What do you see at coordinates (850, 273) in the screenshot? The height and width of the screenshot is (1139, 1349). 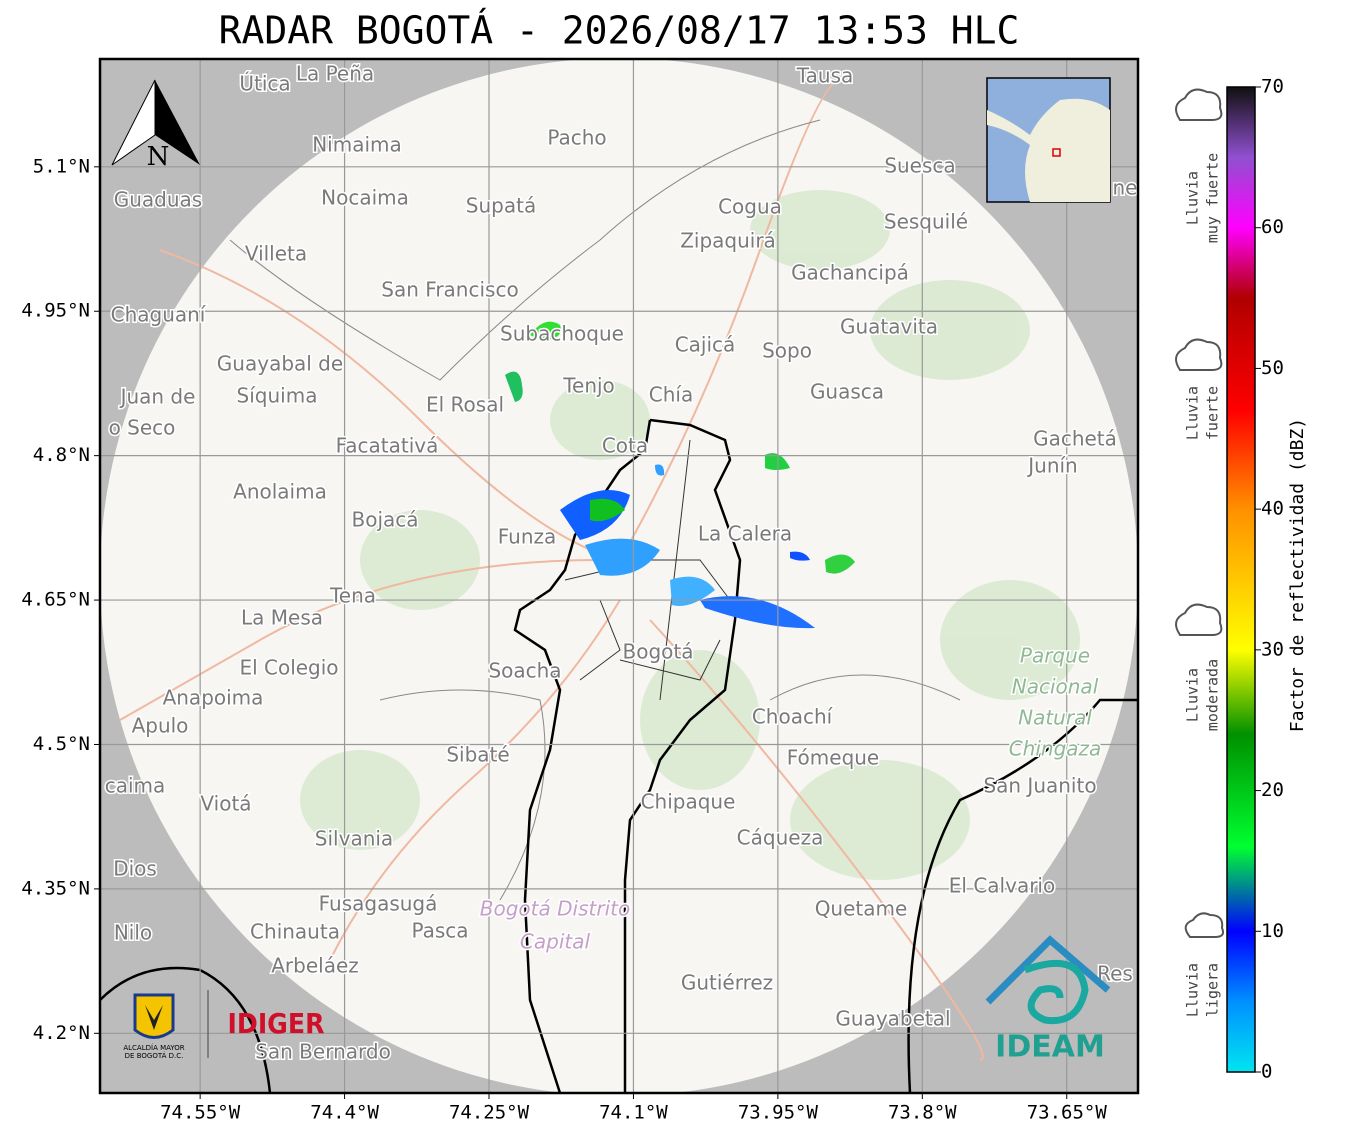 I see `place-label: Gachancipá` at bounding box center [850, 273].